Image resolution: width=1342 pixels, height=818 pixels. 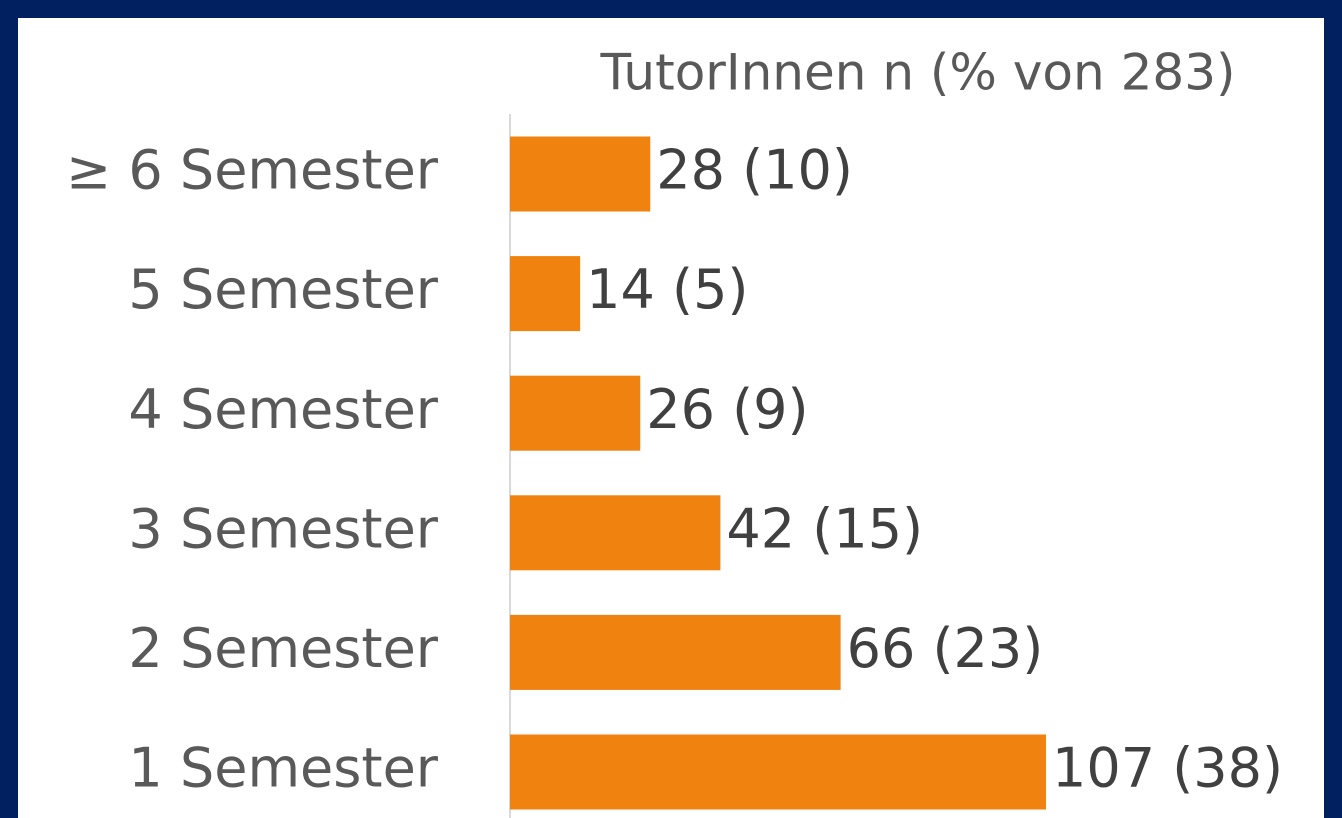 What do you see at coordinates (252, 170) in the screenshot?
I see `category-label: ≥ 6 Semester` at bounding box center [252, 170].